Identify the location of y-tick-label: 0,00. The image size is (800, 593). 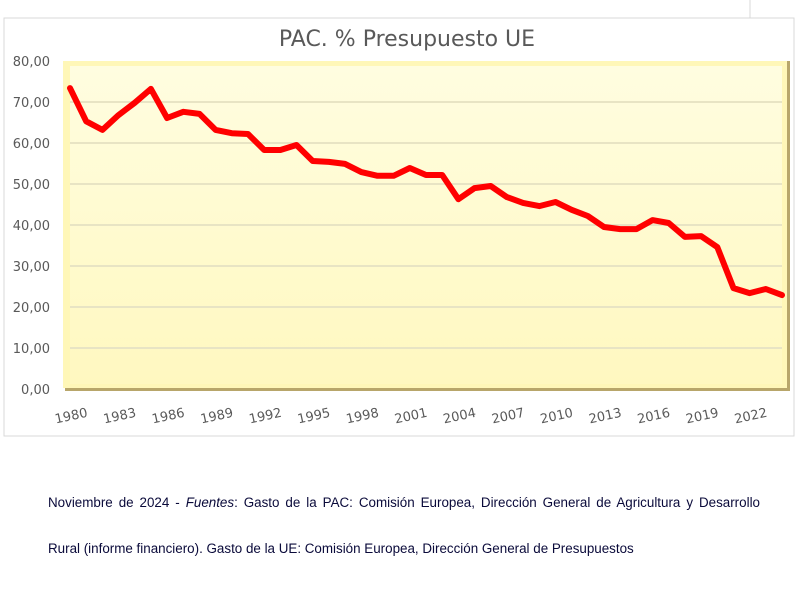
(35, 390).